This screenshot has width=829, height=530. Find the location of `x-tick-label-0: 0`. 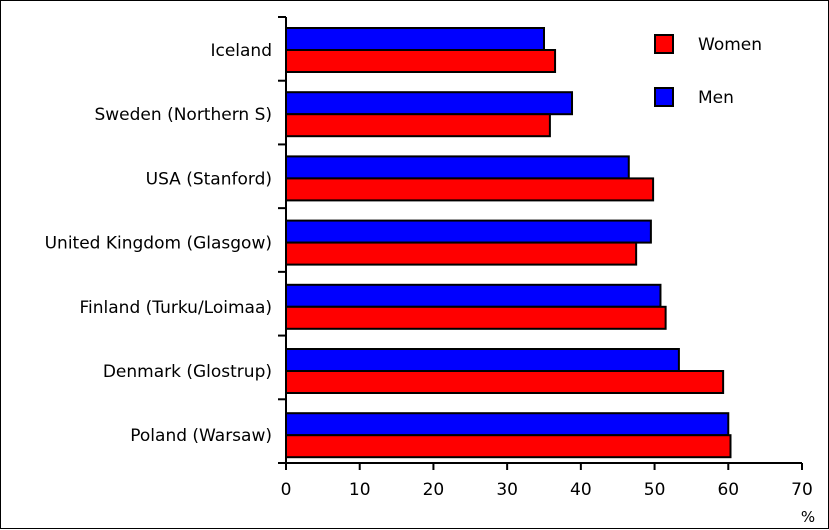

x-tick-label-0: 0 is located at coordinates (286, 490).